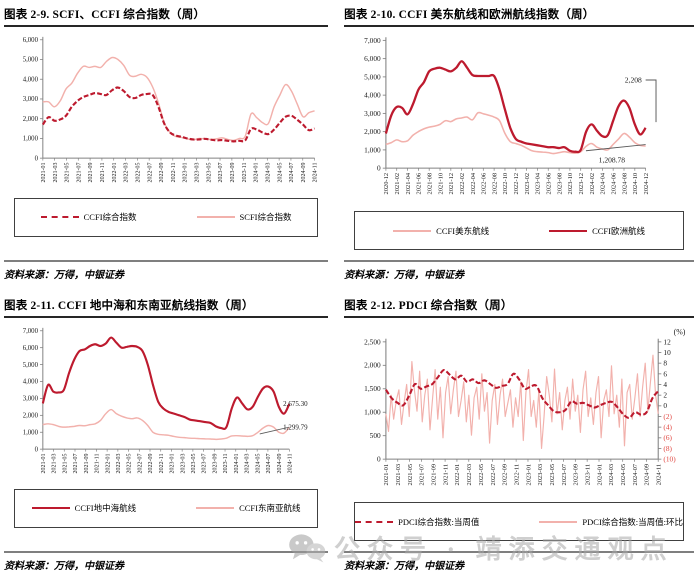 This screenshot has height=579, width=700. Describe the element at coordinates (463, 230) in the screenshot. I see `legend-label: CCFI美东航线` at that location.